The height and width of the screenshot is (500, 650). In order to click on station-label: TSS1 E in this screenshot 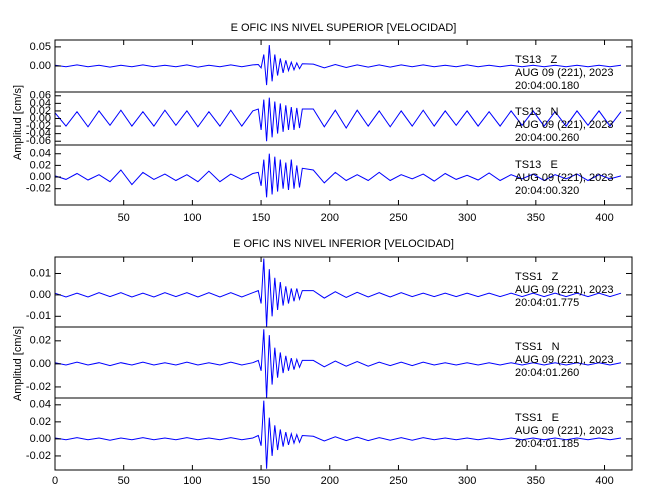, I will do `click(537, 418)`.